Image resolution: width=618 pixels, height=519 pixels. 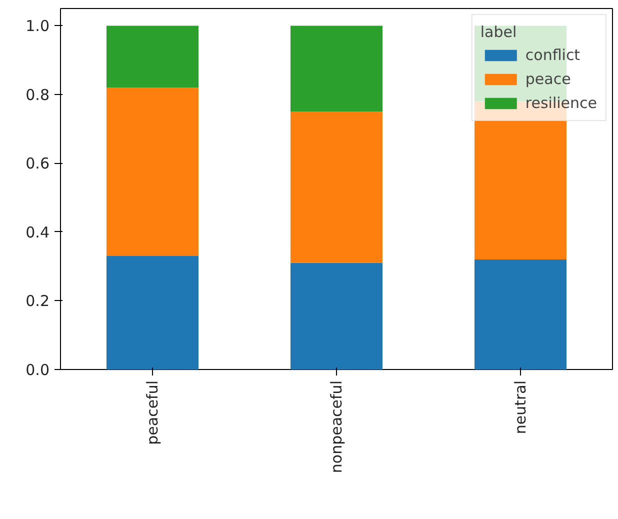 I want to click on legend-label: resilience, so click(x=561, y=103).